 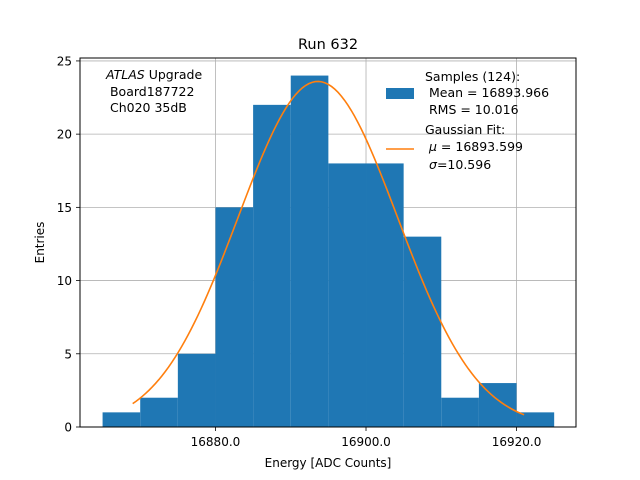 What do you see at coordinates (433, 164) in the screenshot?
I see `legend-sigma-symbol: σ` at bounding box center [433, 164].